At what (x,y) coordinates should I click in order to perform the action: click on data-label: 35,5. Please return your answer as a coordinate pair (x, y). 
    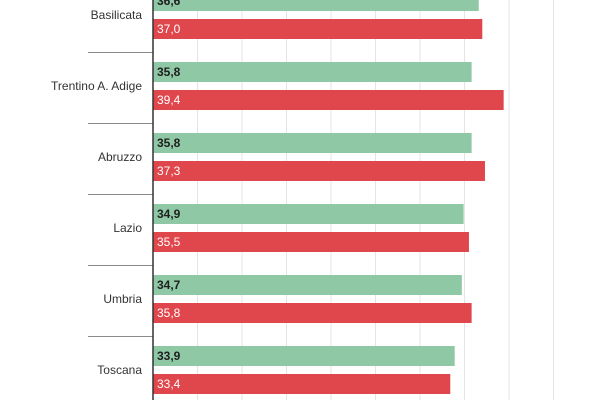
    Looking at the image, I should click on (169, 242).